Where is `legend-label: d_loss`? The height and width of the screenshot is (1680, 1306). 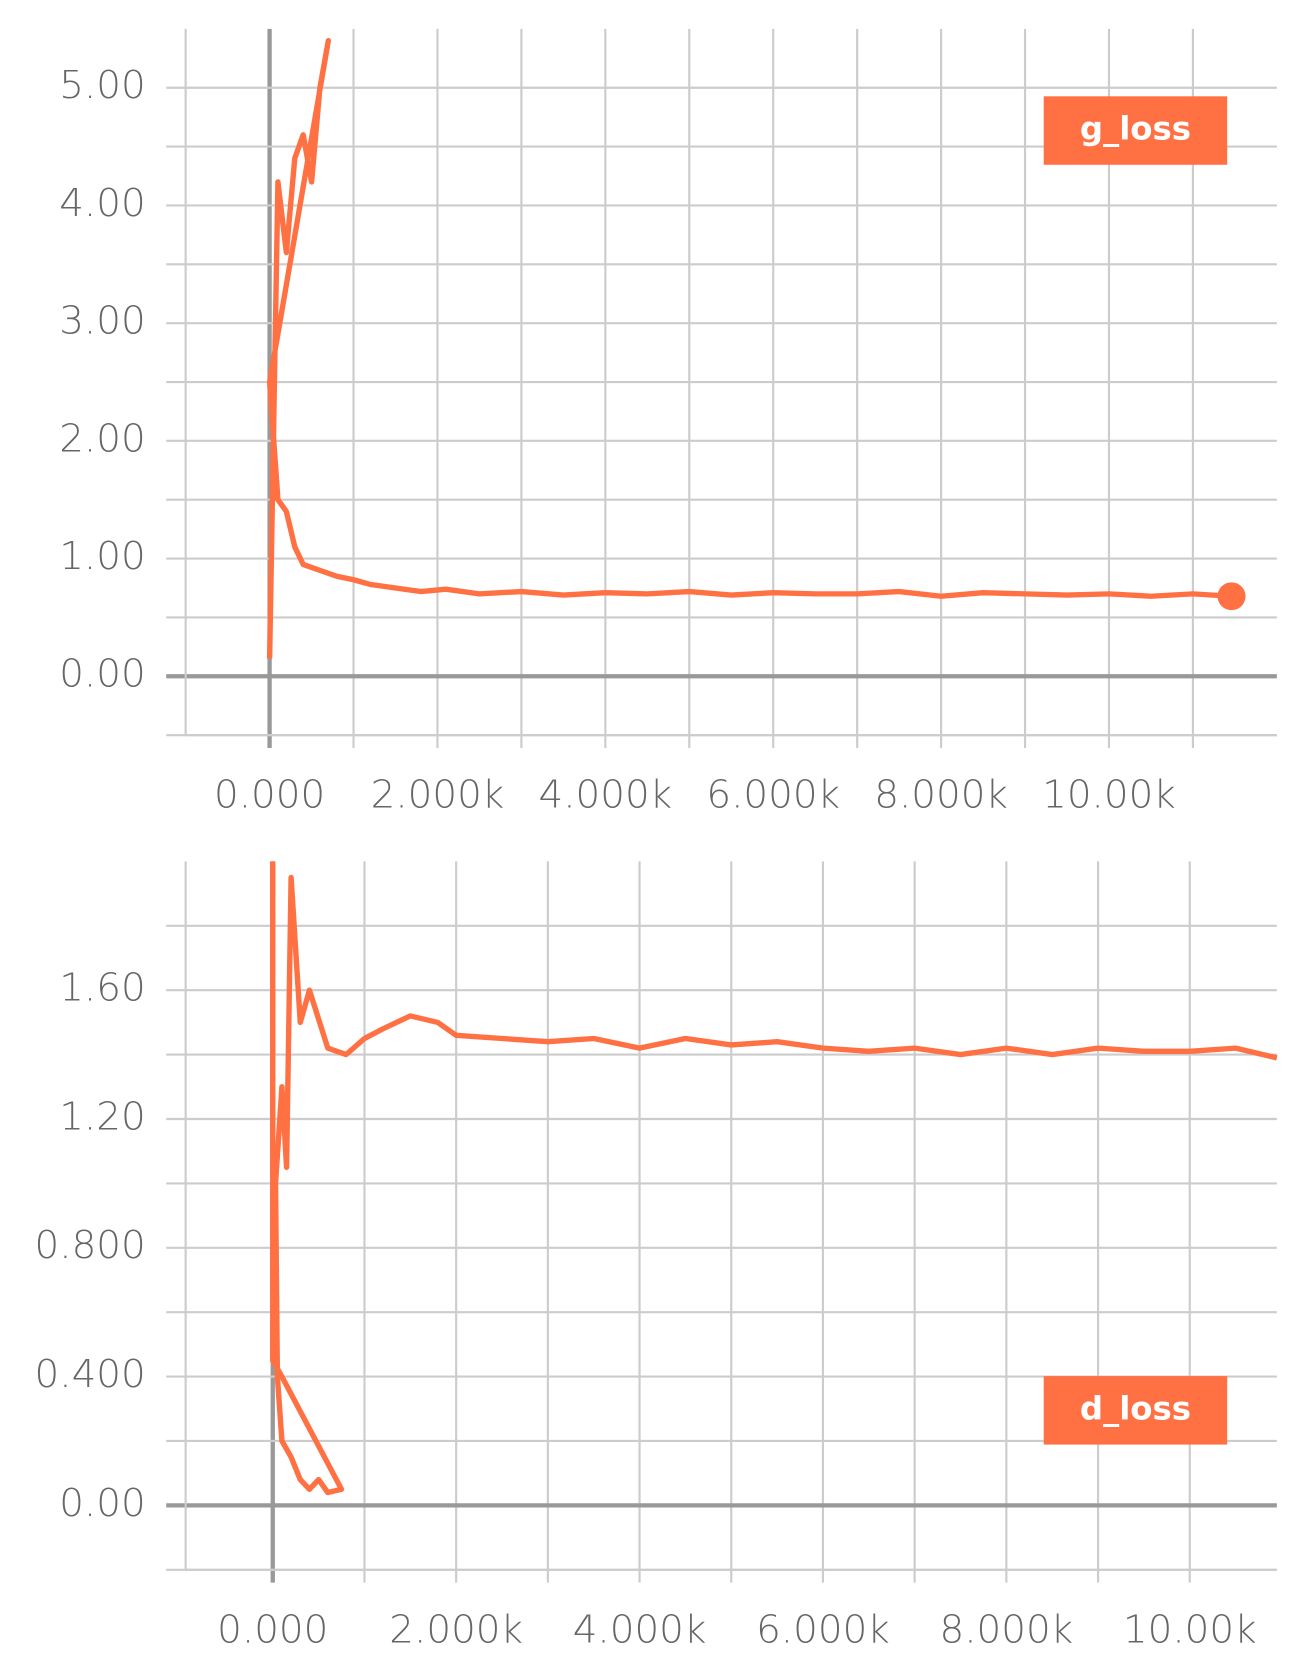
legend-label: d_loss is located at coordinates (1135, 1408).